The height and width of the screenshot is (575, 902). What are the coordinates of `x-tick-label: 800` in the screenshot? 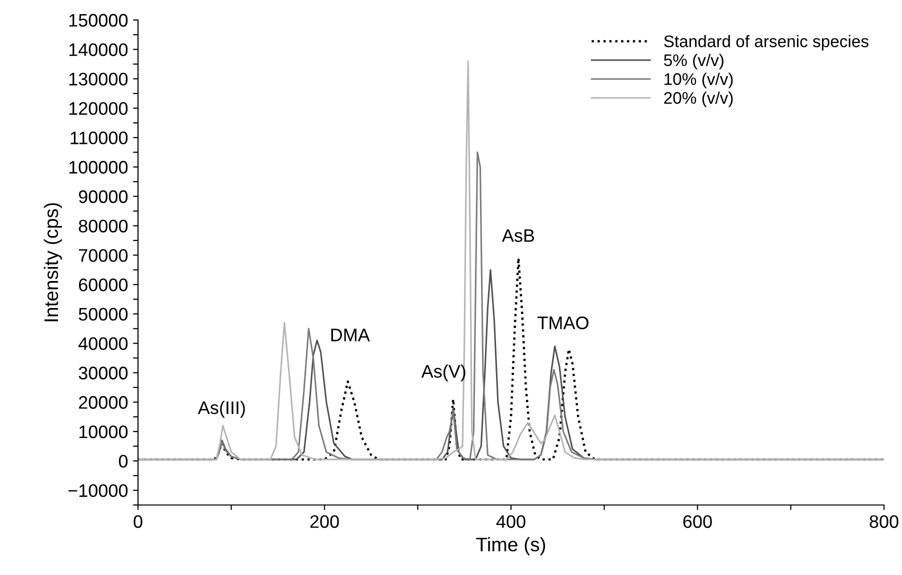 It's located at (884, 521).